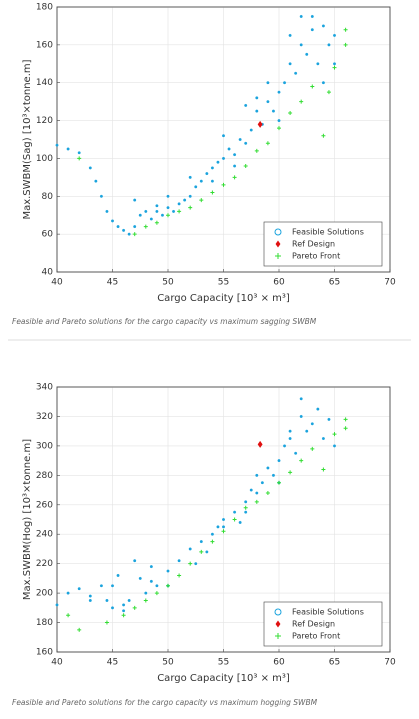 The height and width of the screenshot is (719, 419). I want to click on x-tick-label: 45, so click(112, 663).